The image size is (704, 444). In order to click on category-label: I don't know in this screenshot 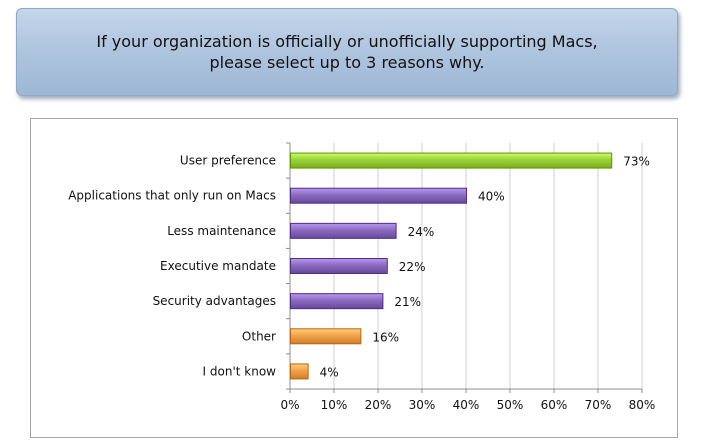, I will do `click(240, 371)`.